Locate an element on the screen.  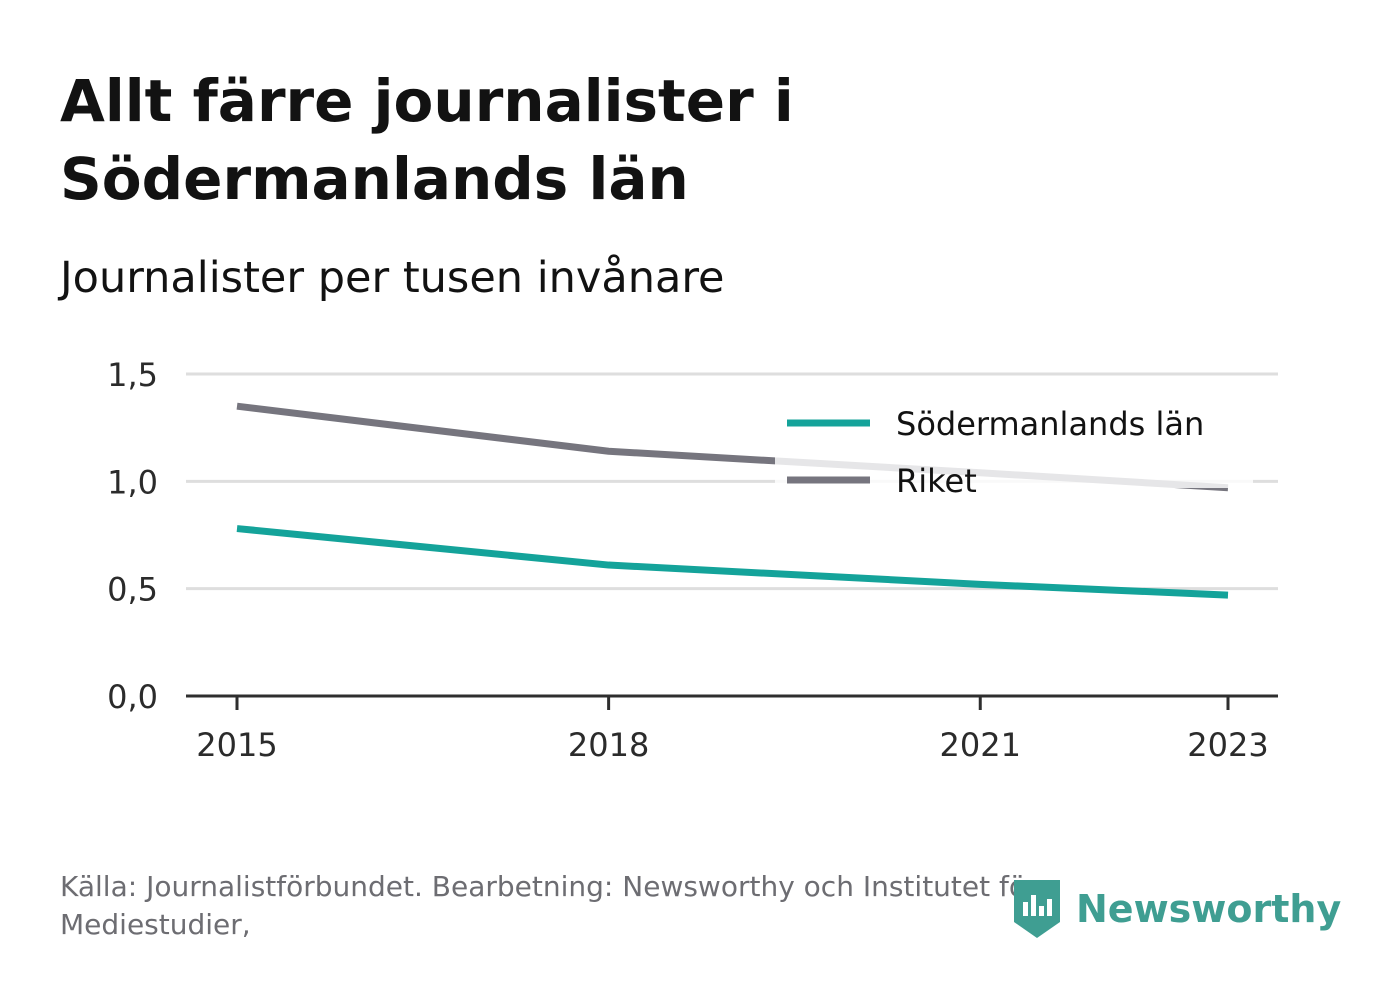
y-axis-tick-labels: 0,0 0,5 1,0 1,5 is located at coordinates (132, 536).